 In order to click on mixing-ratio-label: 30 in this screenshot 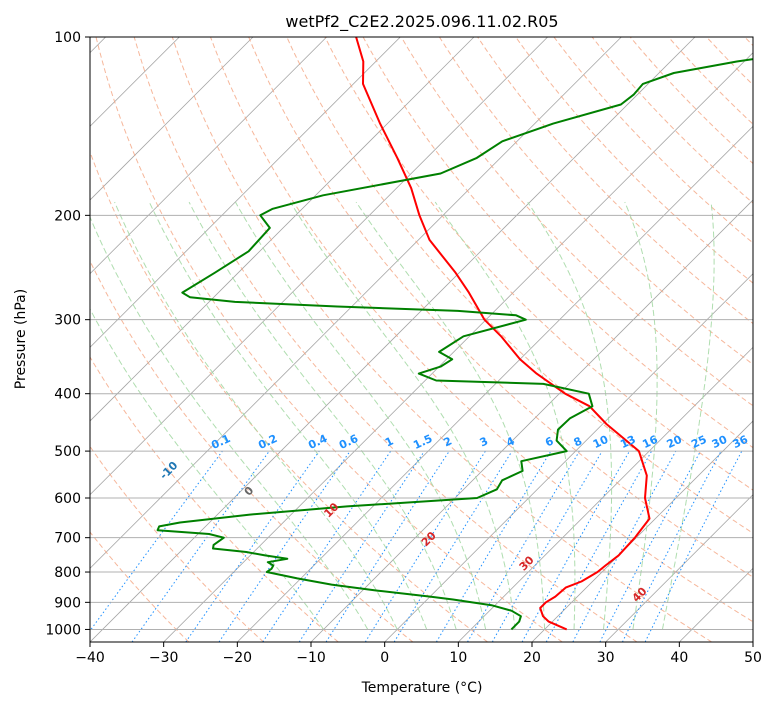, I will do `click(720, 442)`.